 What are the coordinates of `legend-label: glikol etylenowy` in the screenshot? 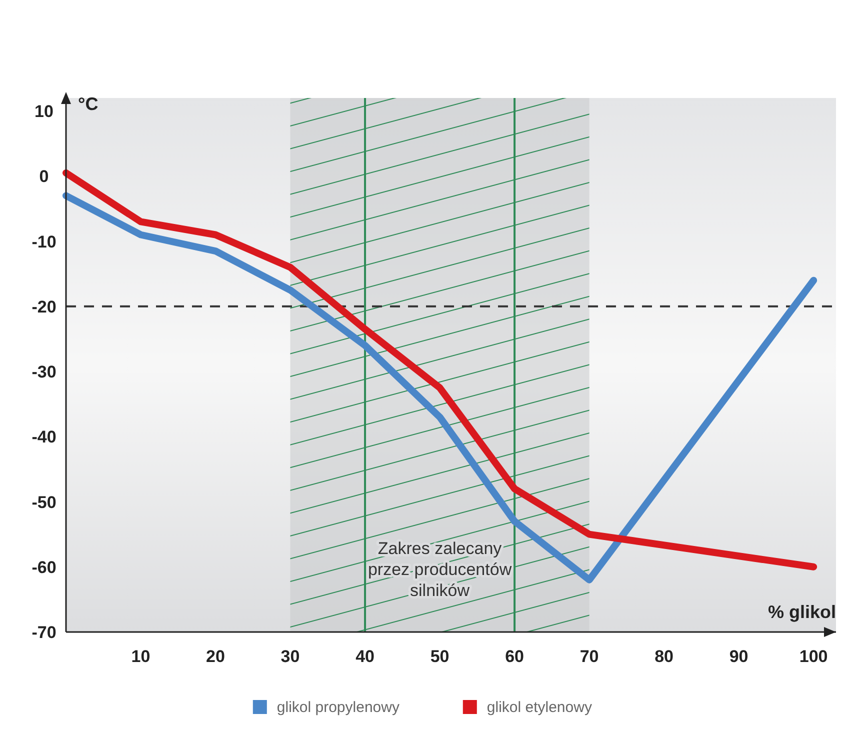 It's located at (539, 707).